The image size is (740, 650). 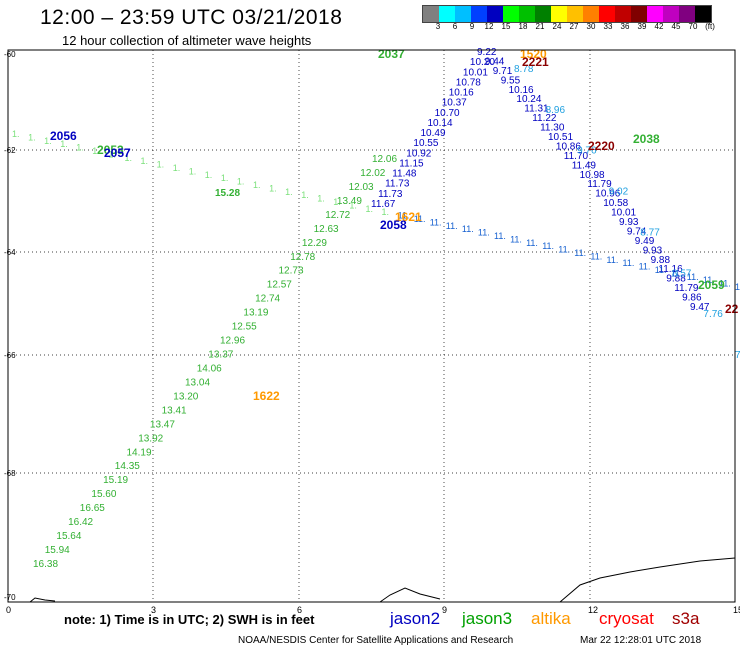 I want to click on legend-item-altika: altika, so click(x=551, y=618).